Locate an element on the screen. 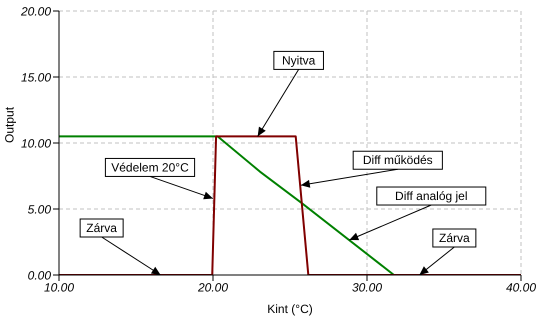 The height and width of the screenshot is (327, 547). y-tick-label: 0.00 is located at coordinates (40, 275).